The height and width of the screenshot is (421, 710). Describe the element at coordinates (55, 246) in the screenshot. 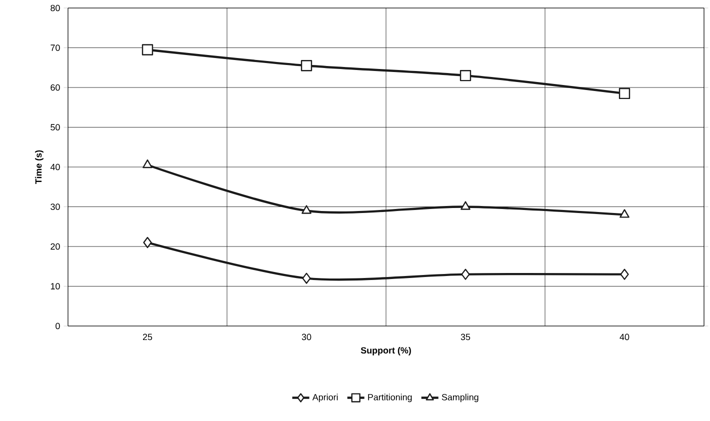

I see `y-tick-label: 20` at that location.